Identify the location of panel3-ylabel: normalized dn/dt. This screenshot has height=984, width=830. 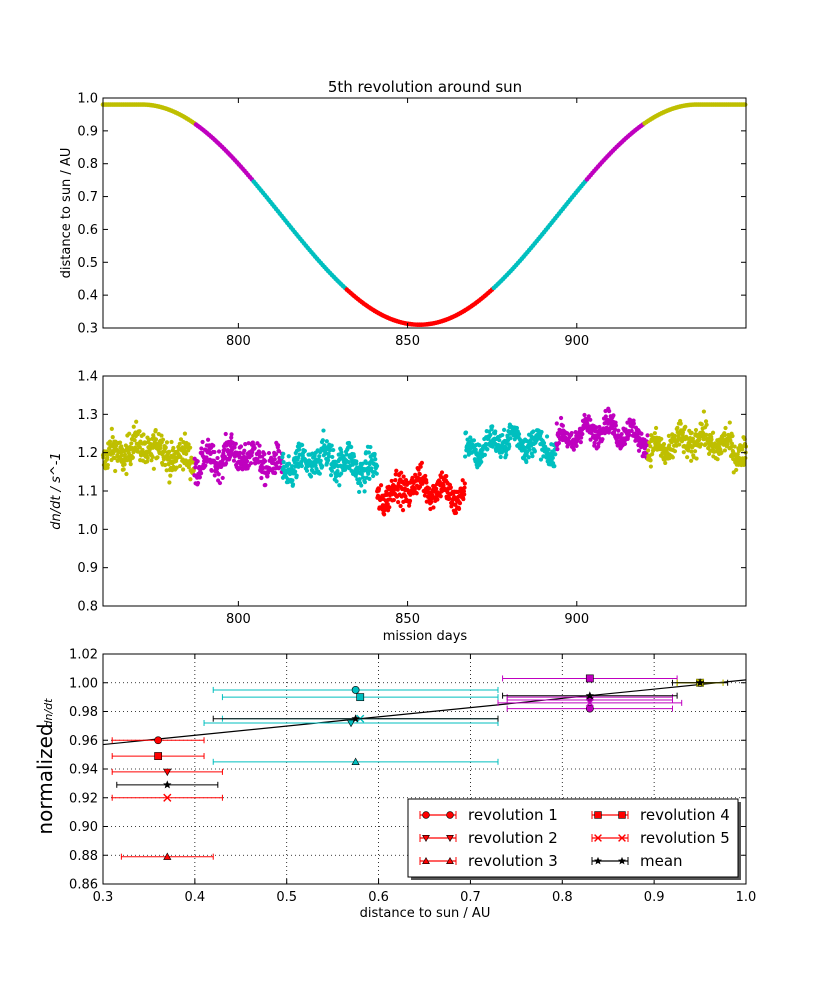
(45, 766).